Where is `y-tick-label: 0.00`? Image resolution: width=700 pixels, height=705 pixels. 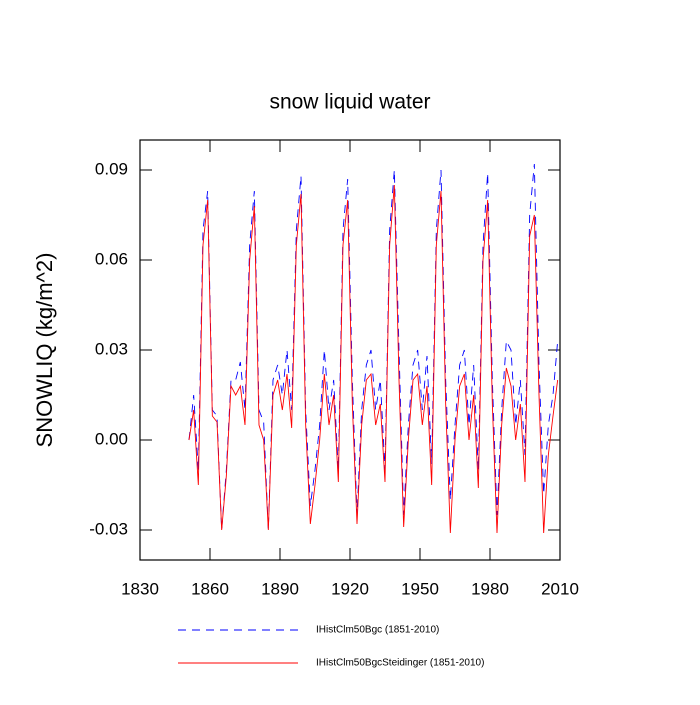 y-tick-label: 0.00 is located at coordinates (111, 438).